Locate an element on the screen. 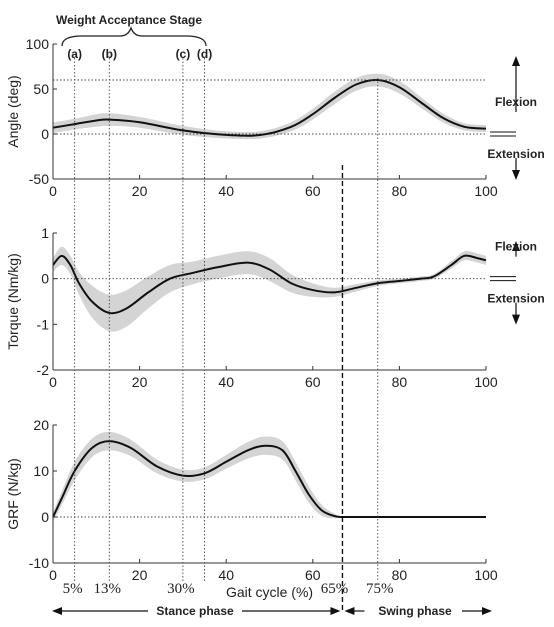 This screenshot has width=554, height=627. grf-xtick-label: 60 is located at coordinates (313, 575).